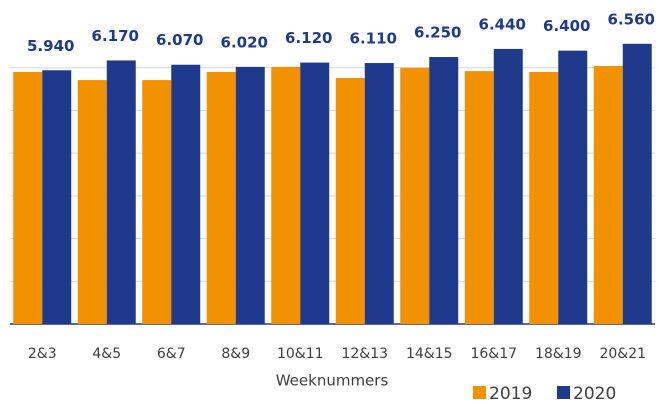  I want to click on data-label: 6.560, so click(631, 19).